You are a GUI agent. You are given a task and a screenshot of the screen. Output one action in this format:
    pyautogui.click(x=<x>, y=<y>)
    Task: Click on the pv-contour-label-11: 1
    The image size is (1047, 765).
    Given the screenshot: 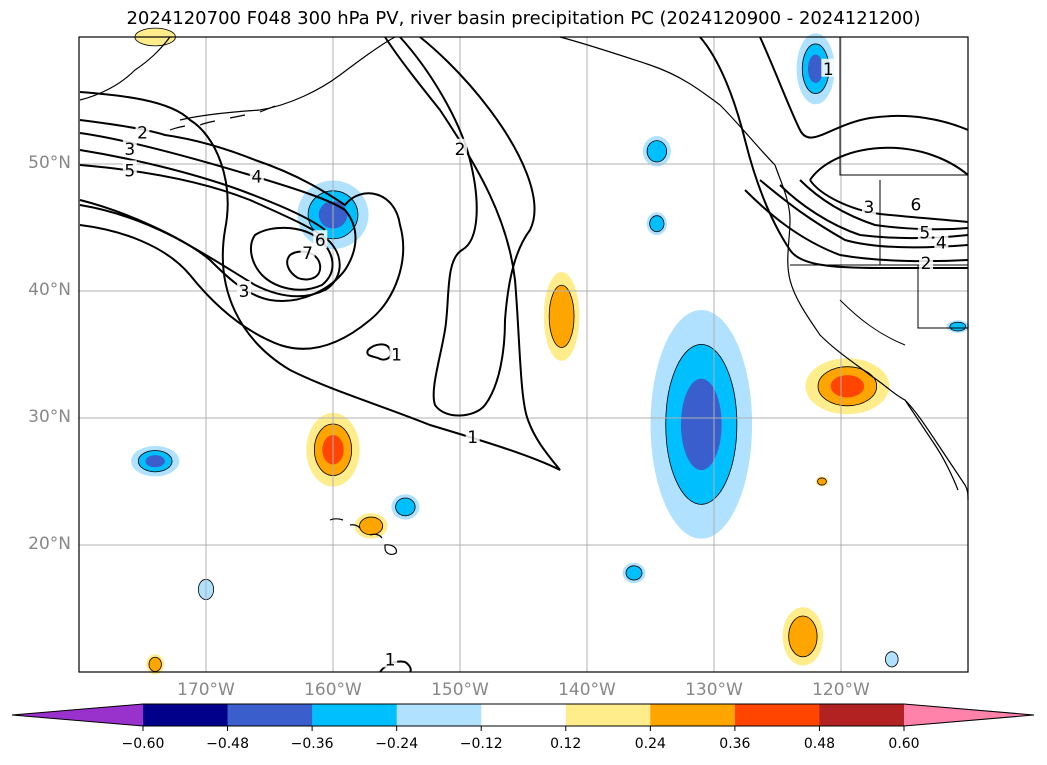 What is the action you would take?
    pyautogui.click(x=828, y=70)
    